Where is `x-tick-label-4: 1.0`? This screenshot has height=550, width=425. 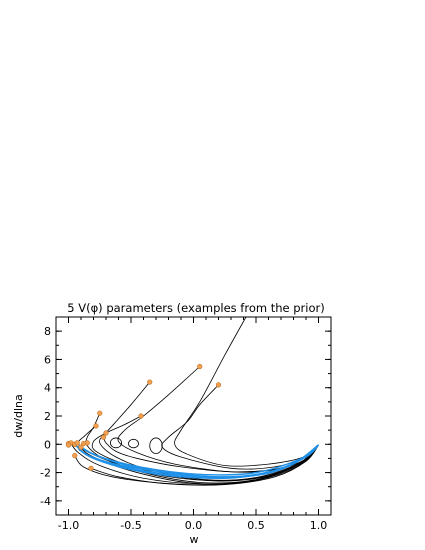
x-tick-label-4: 1.0 is located at coordinates (319, 525).